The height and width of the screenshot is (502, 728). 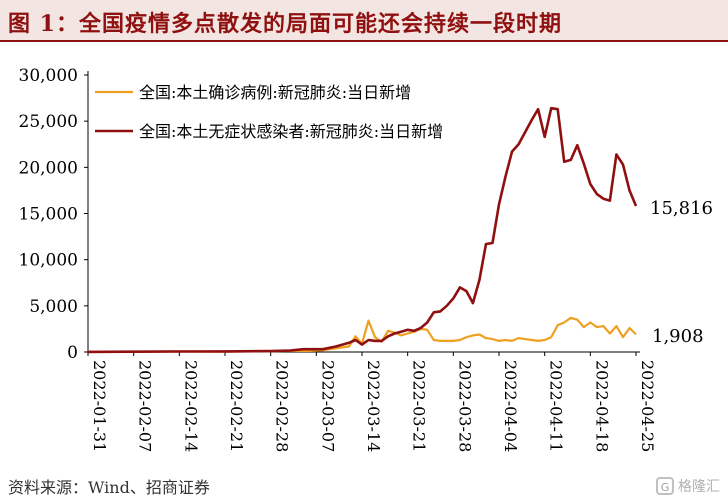 What do you see at coordinates (275, 92) in the screenshot?
I see `legend-label: 全国:本土确诊病例:新冠肺炎:当日新增` at bounding box center [275, 92].